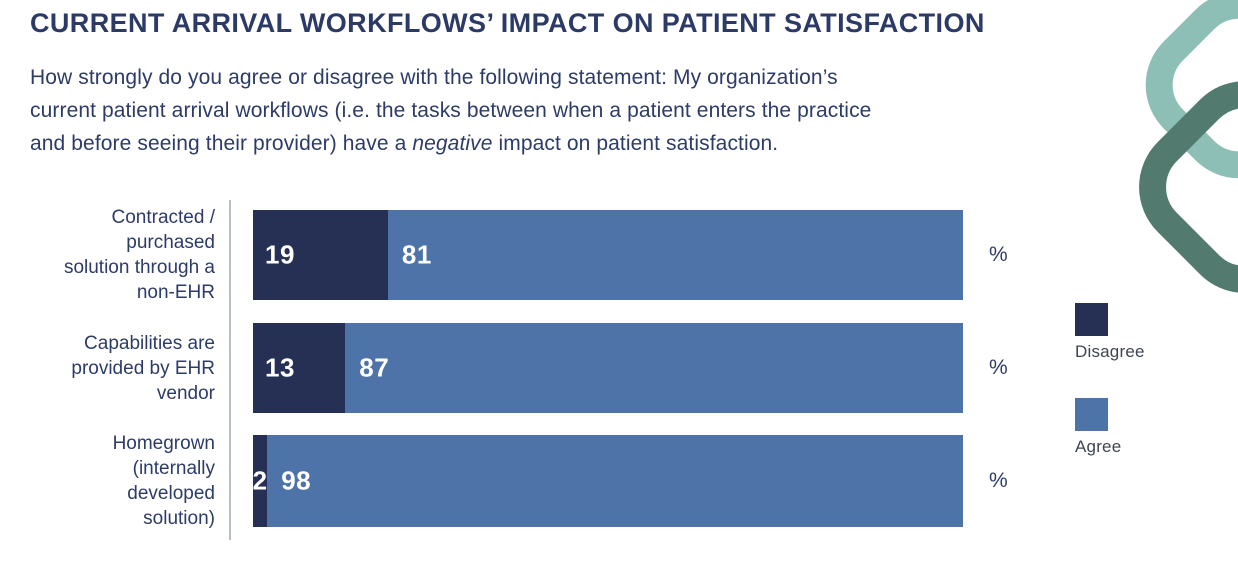 The image size is (1238, 572). Describe the element at coordinates (416, 254) in the screenshot. I see `bar-value-agree: 81` at that location.